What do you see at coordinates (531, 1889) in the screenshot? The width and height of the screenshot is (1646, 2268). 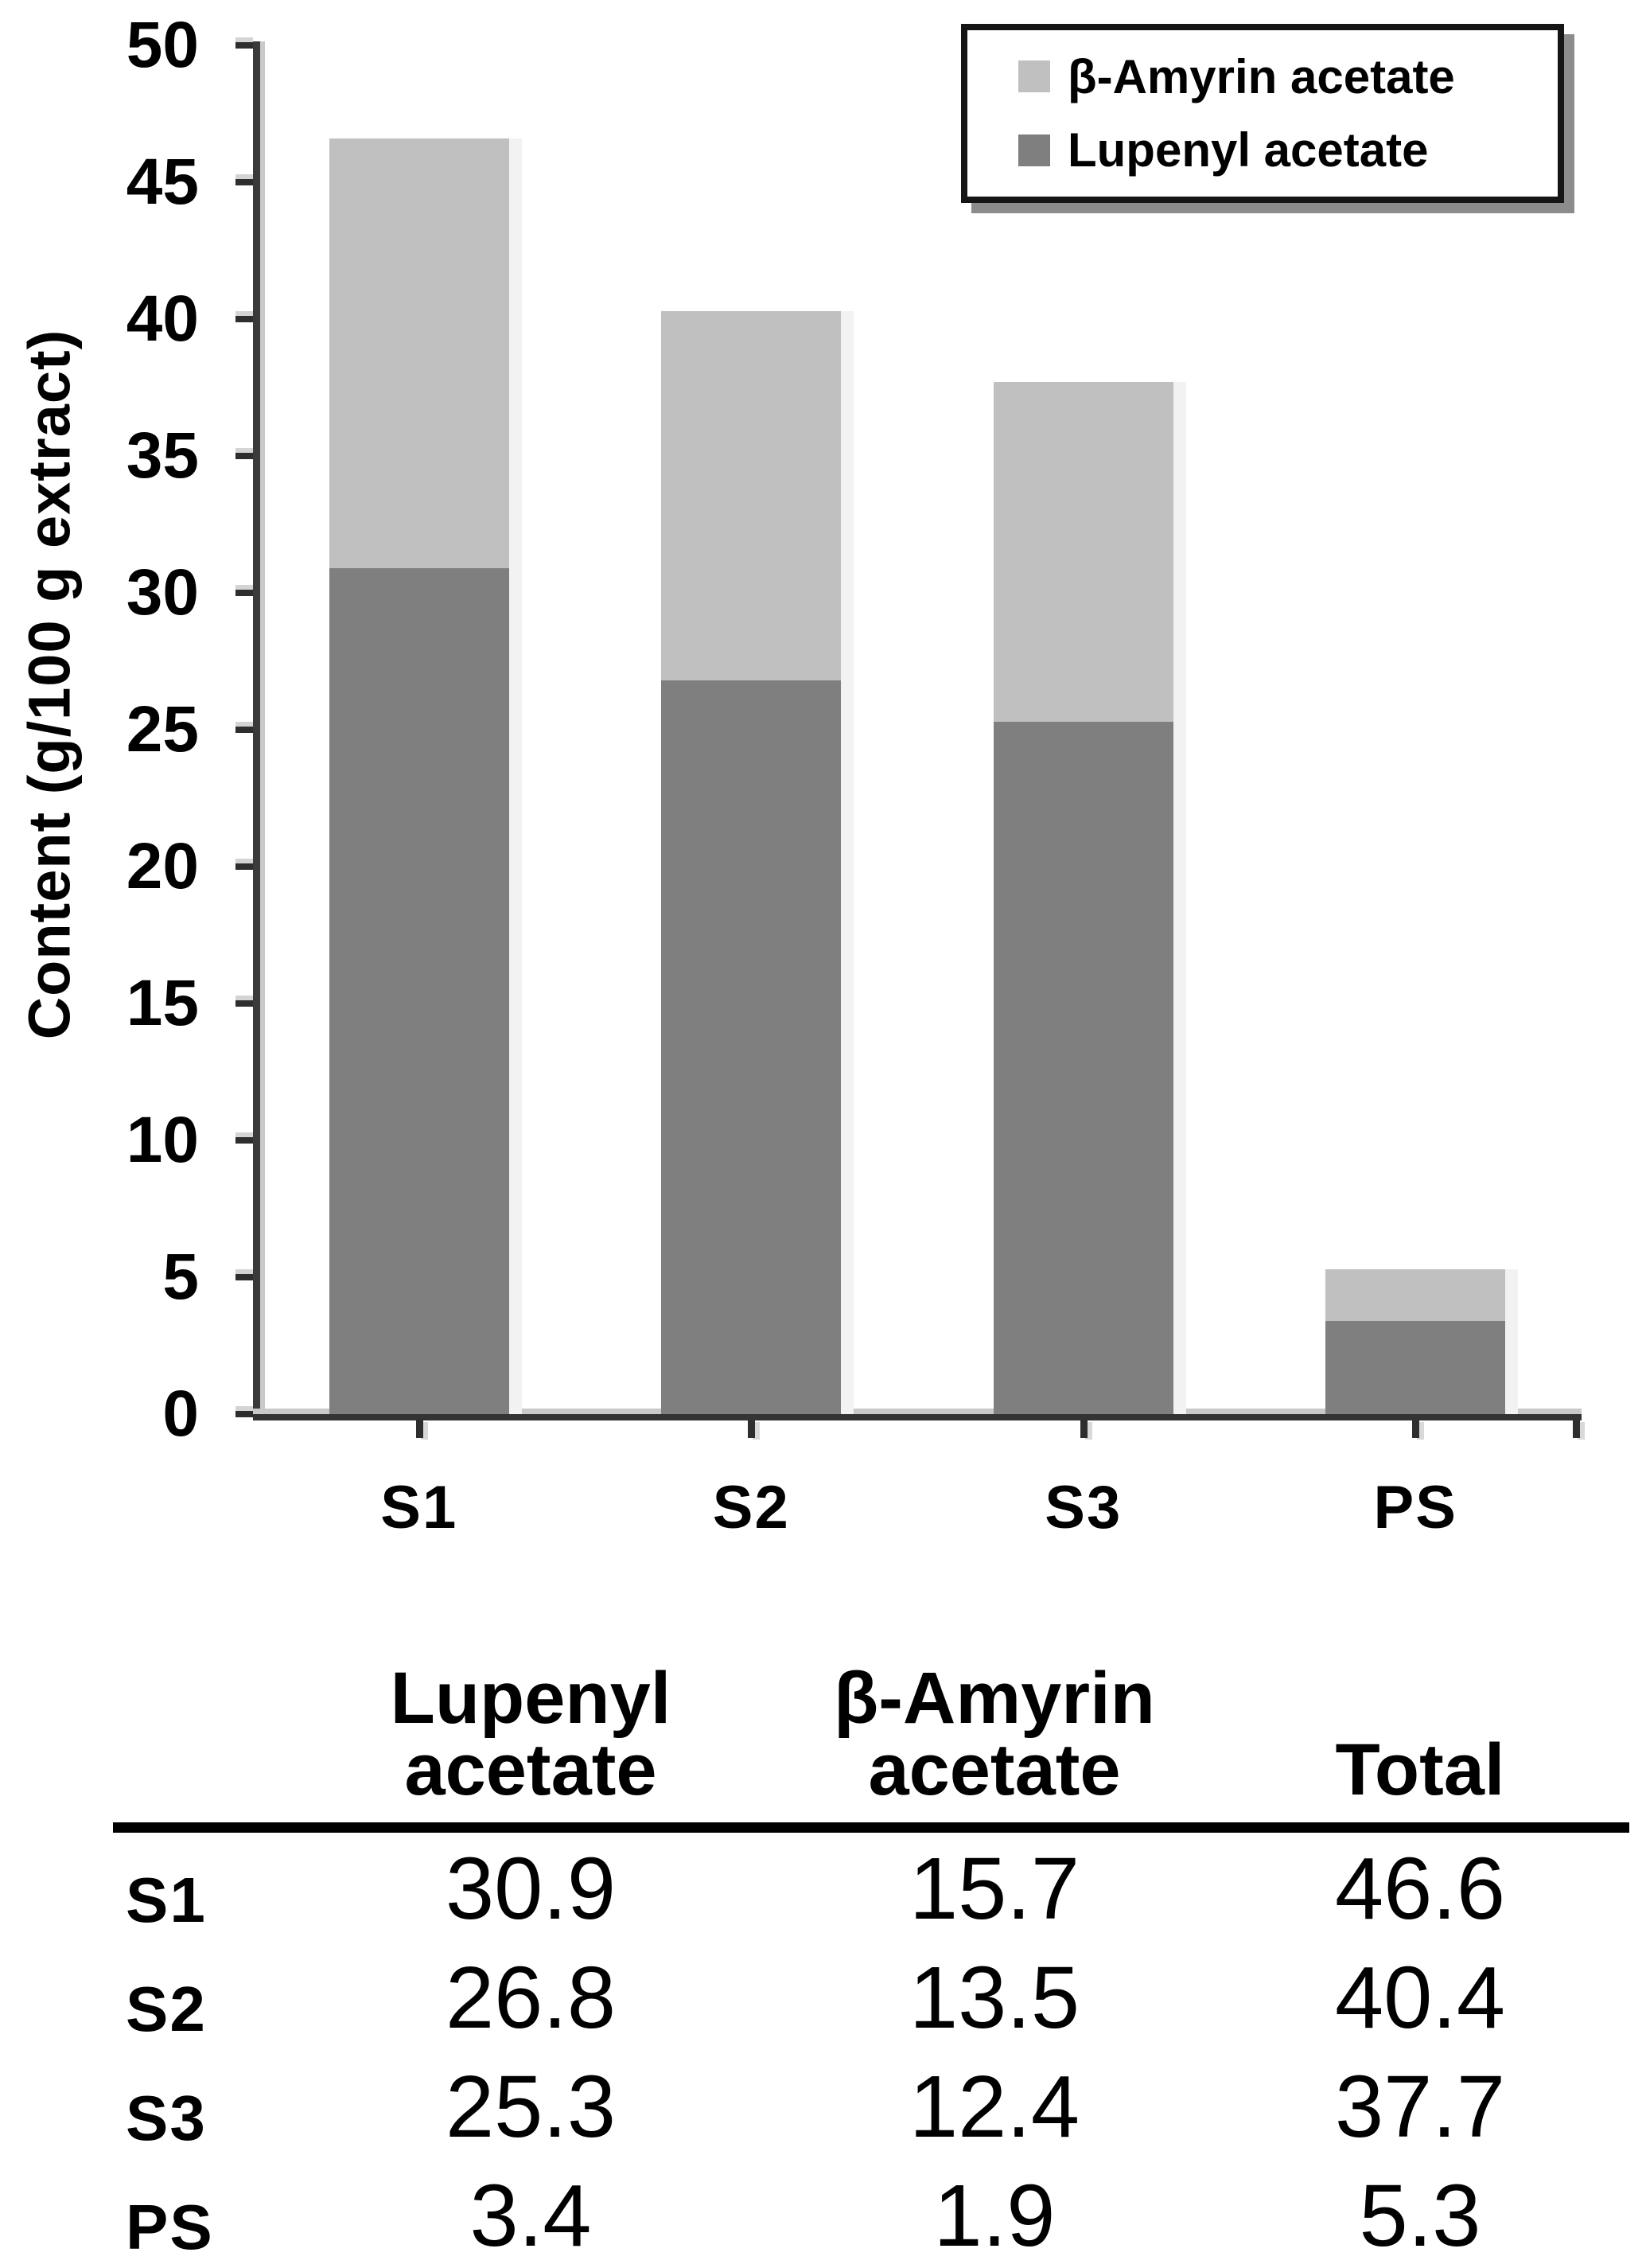 I see `table-cell: 30.9` at bounding box center [531, 1889].